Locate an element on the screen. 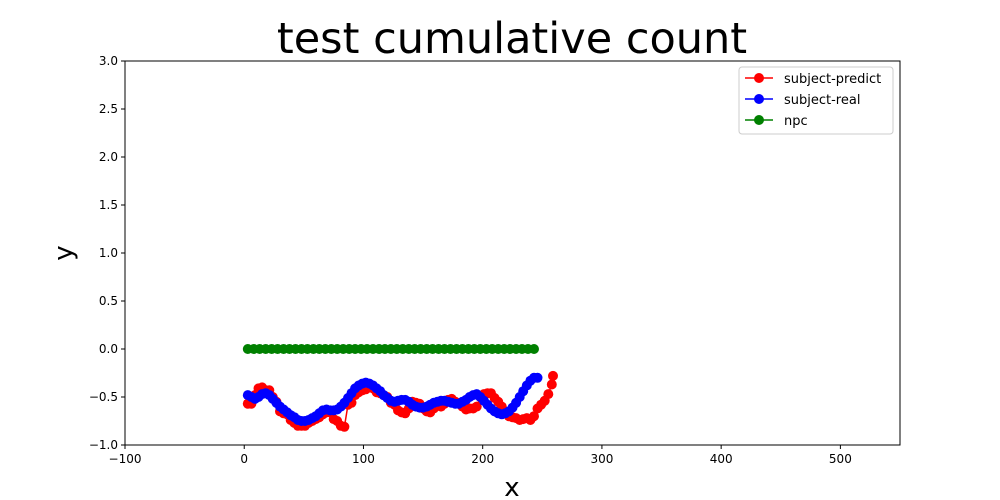 The height and width of the screenshot is (500, 1000). series-subject-real is located at coordinates (392, 399).